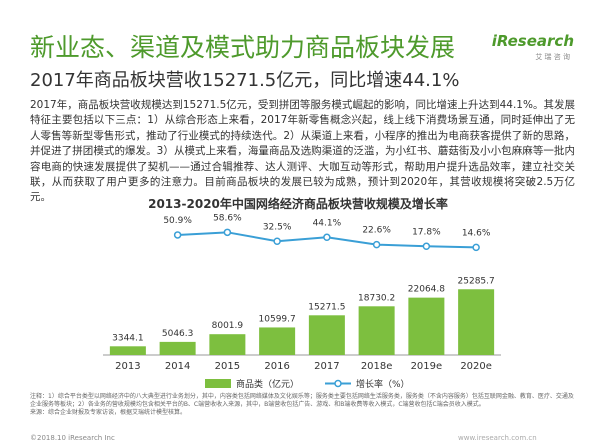  I want to click on line-label: 44.1%, so click(327, 223).